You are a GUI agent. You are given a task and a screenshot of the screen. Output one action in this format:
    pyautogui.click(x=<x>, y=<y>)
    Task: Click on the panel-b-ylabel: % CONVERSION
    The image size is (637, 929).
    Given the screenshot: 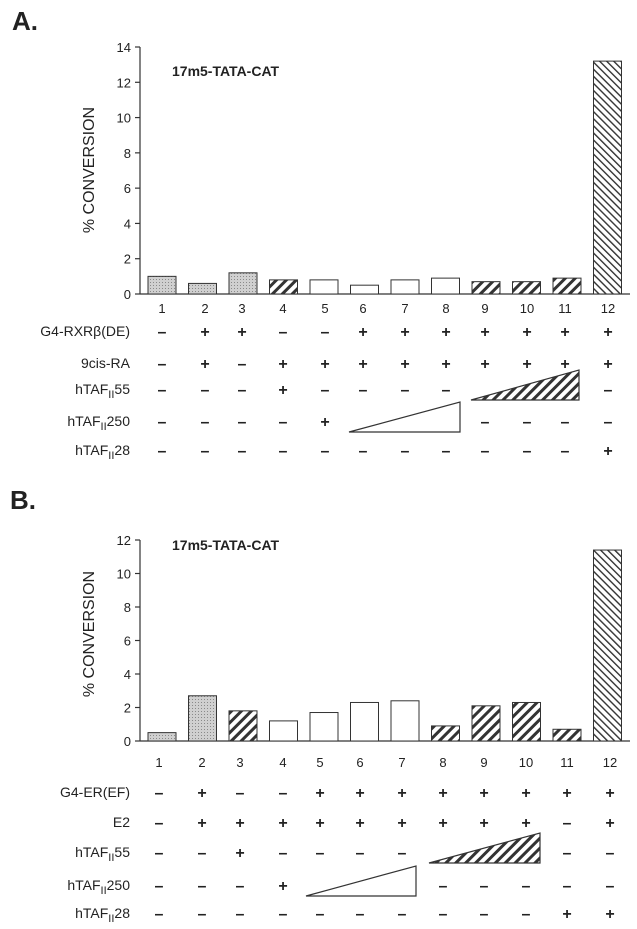 What is the action you would take?
    pyautogui.click(x=89, y=634)
    